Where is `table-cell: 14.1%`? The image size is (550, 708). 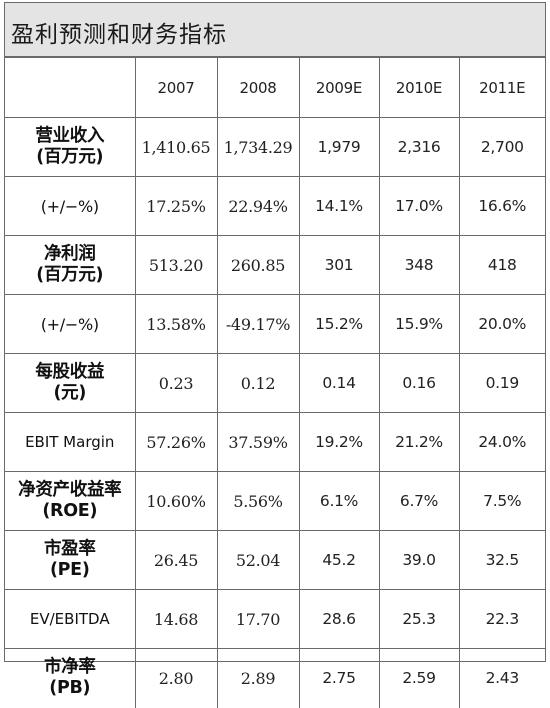 table-cell: 14.1% is located at coordinates (339, 206).